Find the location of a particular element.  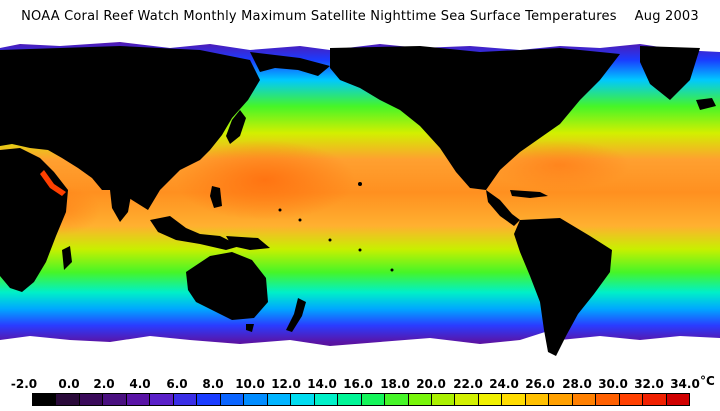

central-america is located at coordinates (503, 208).